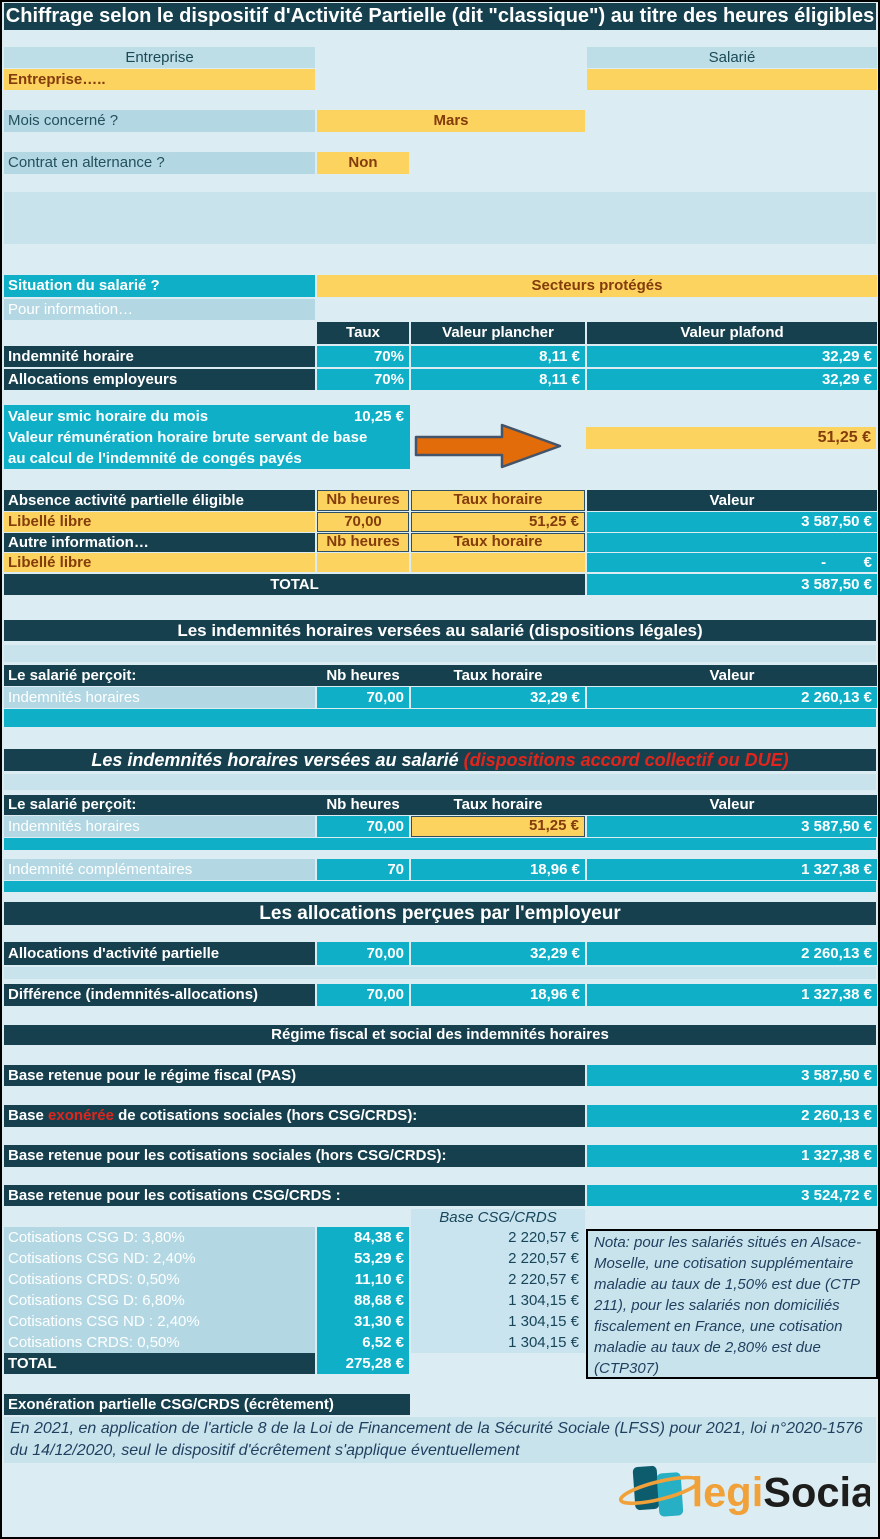 The height and width of the screenshot is (1539, 880). What do you see at coordinates (626, 760) in the screenshot?
I see `collective-banner-red: (dispositions accord collectif ou DUE)` at bounding box center [626, 760].